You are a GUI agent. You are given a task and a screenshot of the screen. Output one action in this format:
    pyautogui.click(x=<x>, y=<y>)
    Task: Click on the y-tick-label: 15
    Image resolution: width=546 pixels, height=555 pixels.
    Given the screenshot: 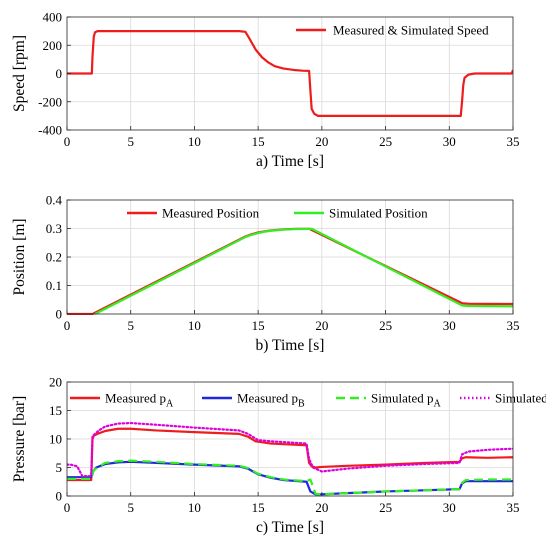 What is the action you would take?
    pyautogui.click(x=55, y=410)
    